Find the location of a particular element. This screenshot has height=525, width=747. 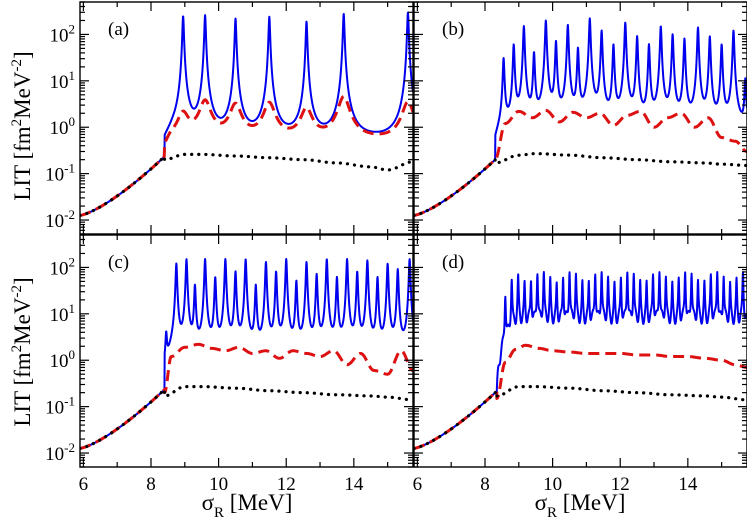

ylabel-bottom: LIT [fm2MeV-2] is located at coordinates (22, 351).